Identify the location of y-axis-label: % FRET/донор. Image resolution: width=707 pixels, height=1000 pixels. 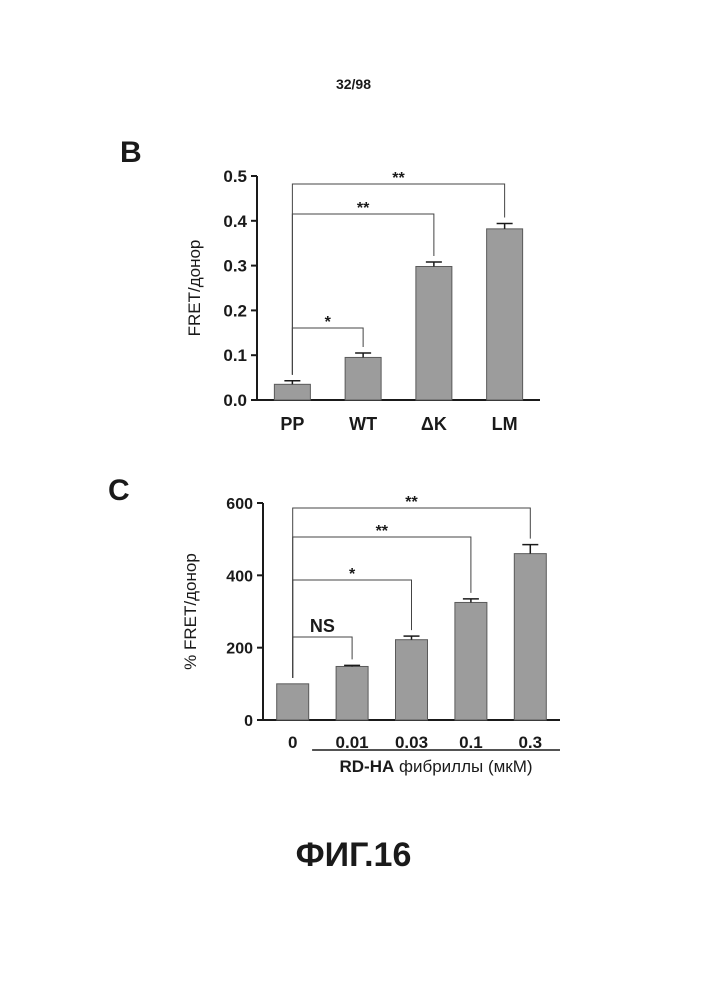
(190, 611).